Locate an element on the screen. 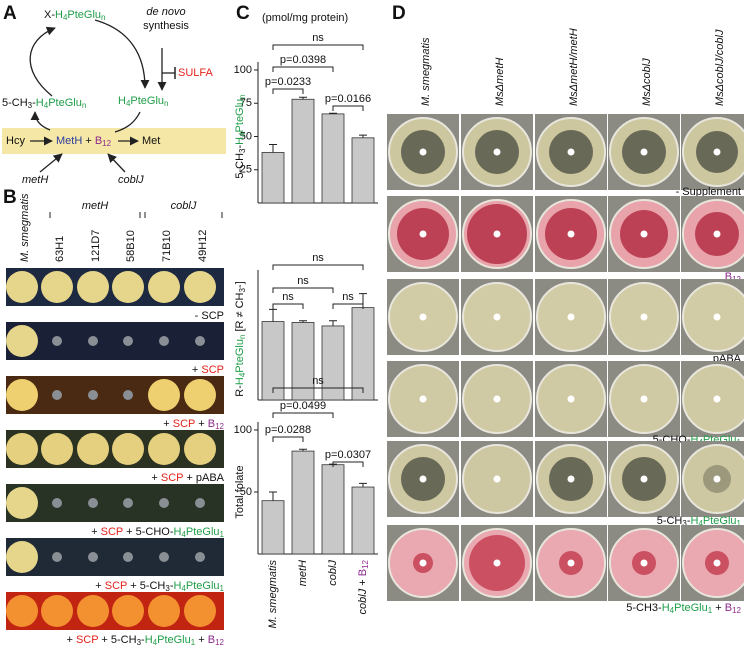 This screenshot has height=655, width=744. diagram-label: Met is located at coordinates (151, 141).